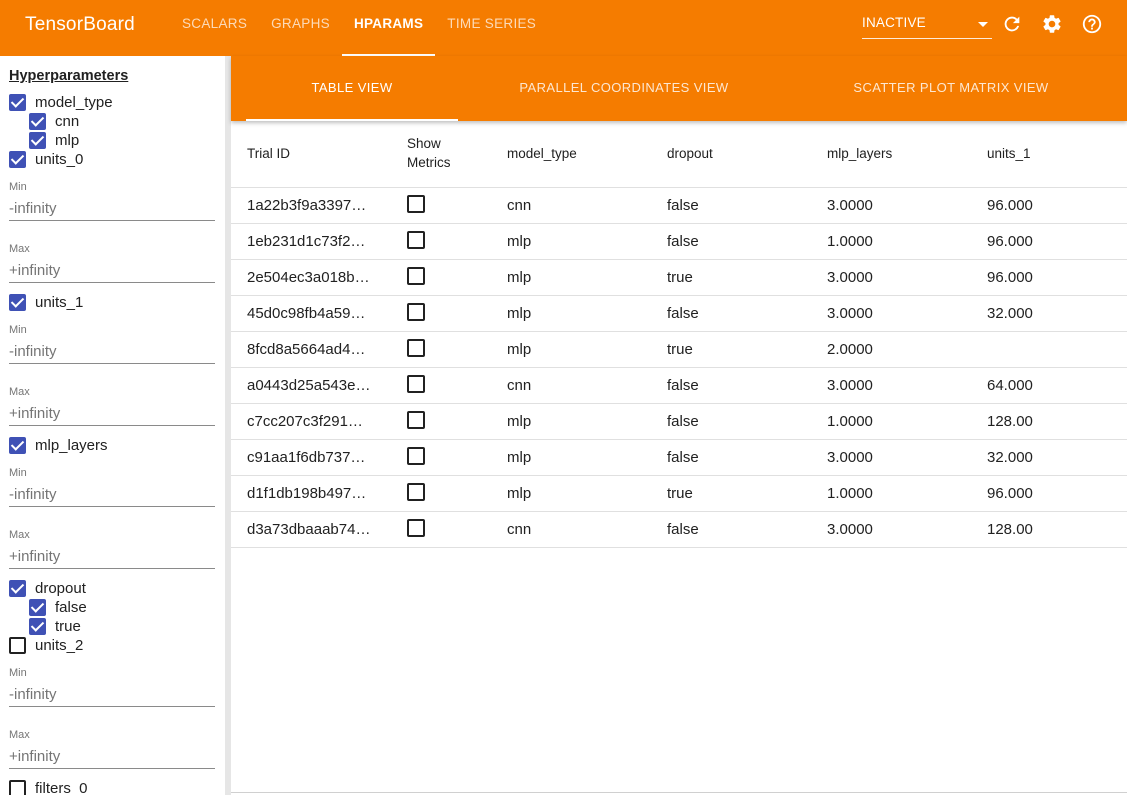  What do you see at coordinates (112, 696) in the screenshot?
I see `units-2-min-input: -infinity` at bounding box center [112, 696].